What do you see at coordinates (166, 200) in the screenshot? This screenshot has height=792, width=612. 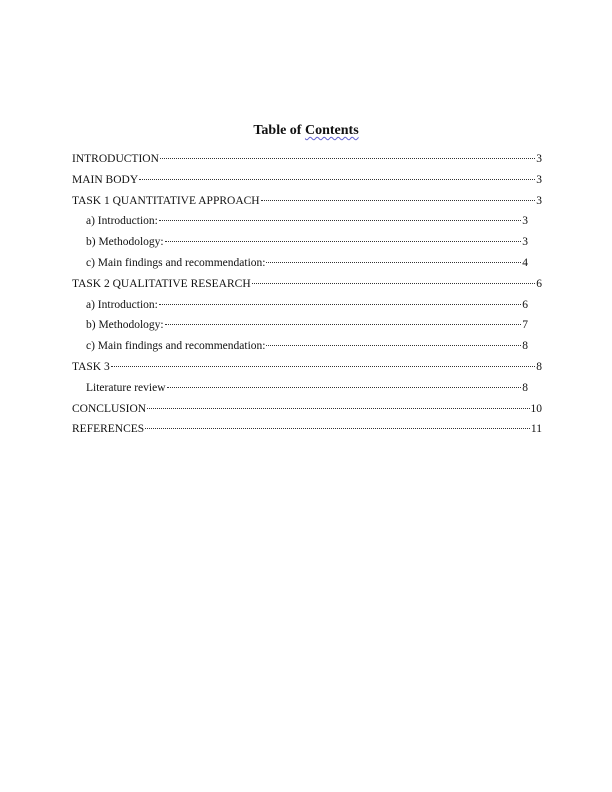 I see `toc-entry-label: TASK 1 QUANTITATIVE APPROACH` at bounding box center [166, 200].